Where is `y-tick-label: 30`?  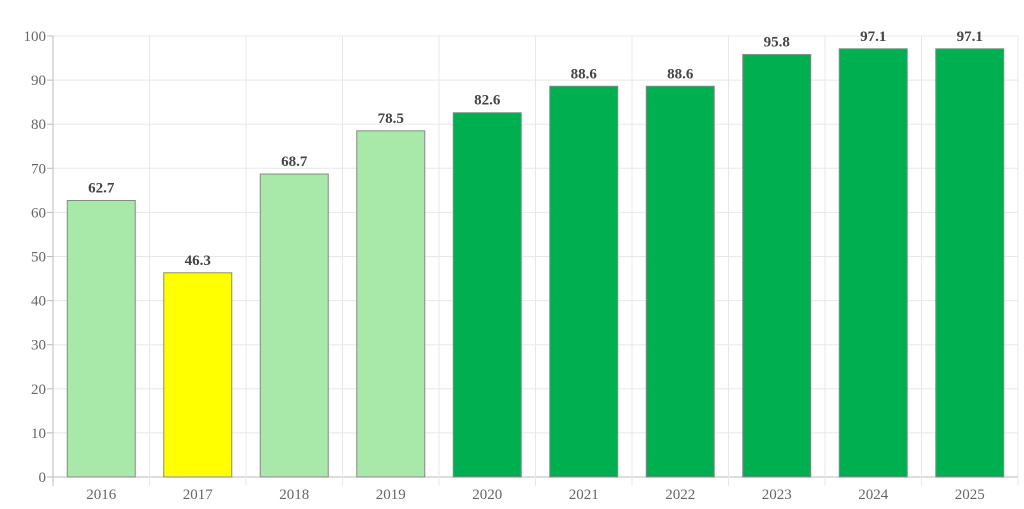 y-tick-label: 30 is located at coordinates (38, 346).